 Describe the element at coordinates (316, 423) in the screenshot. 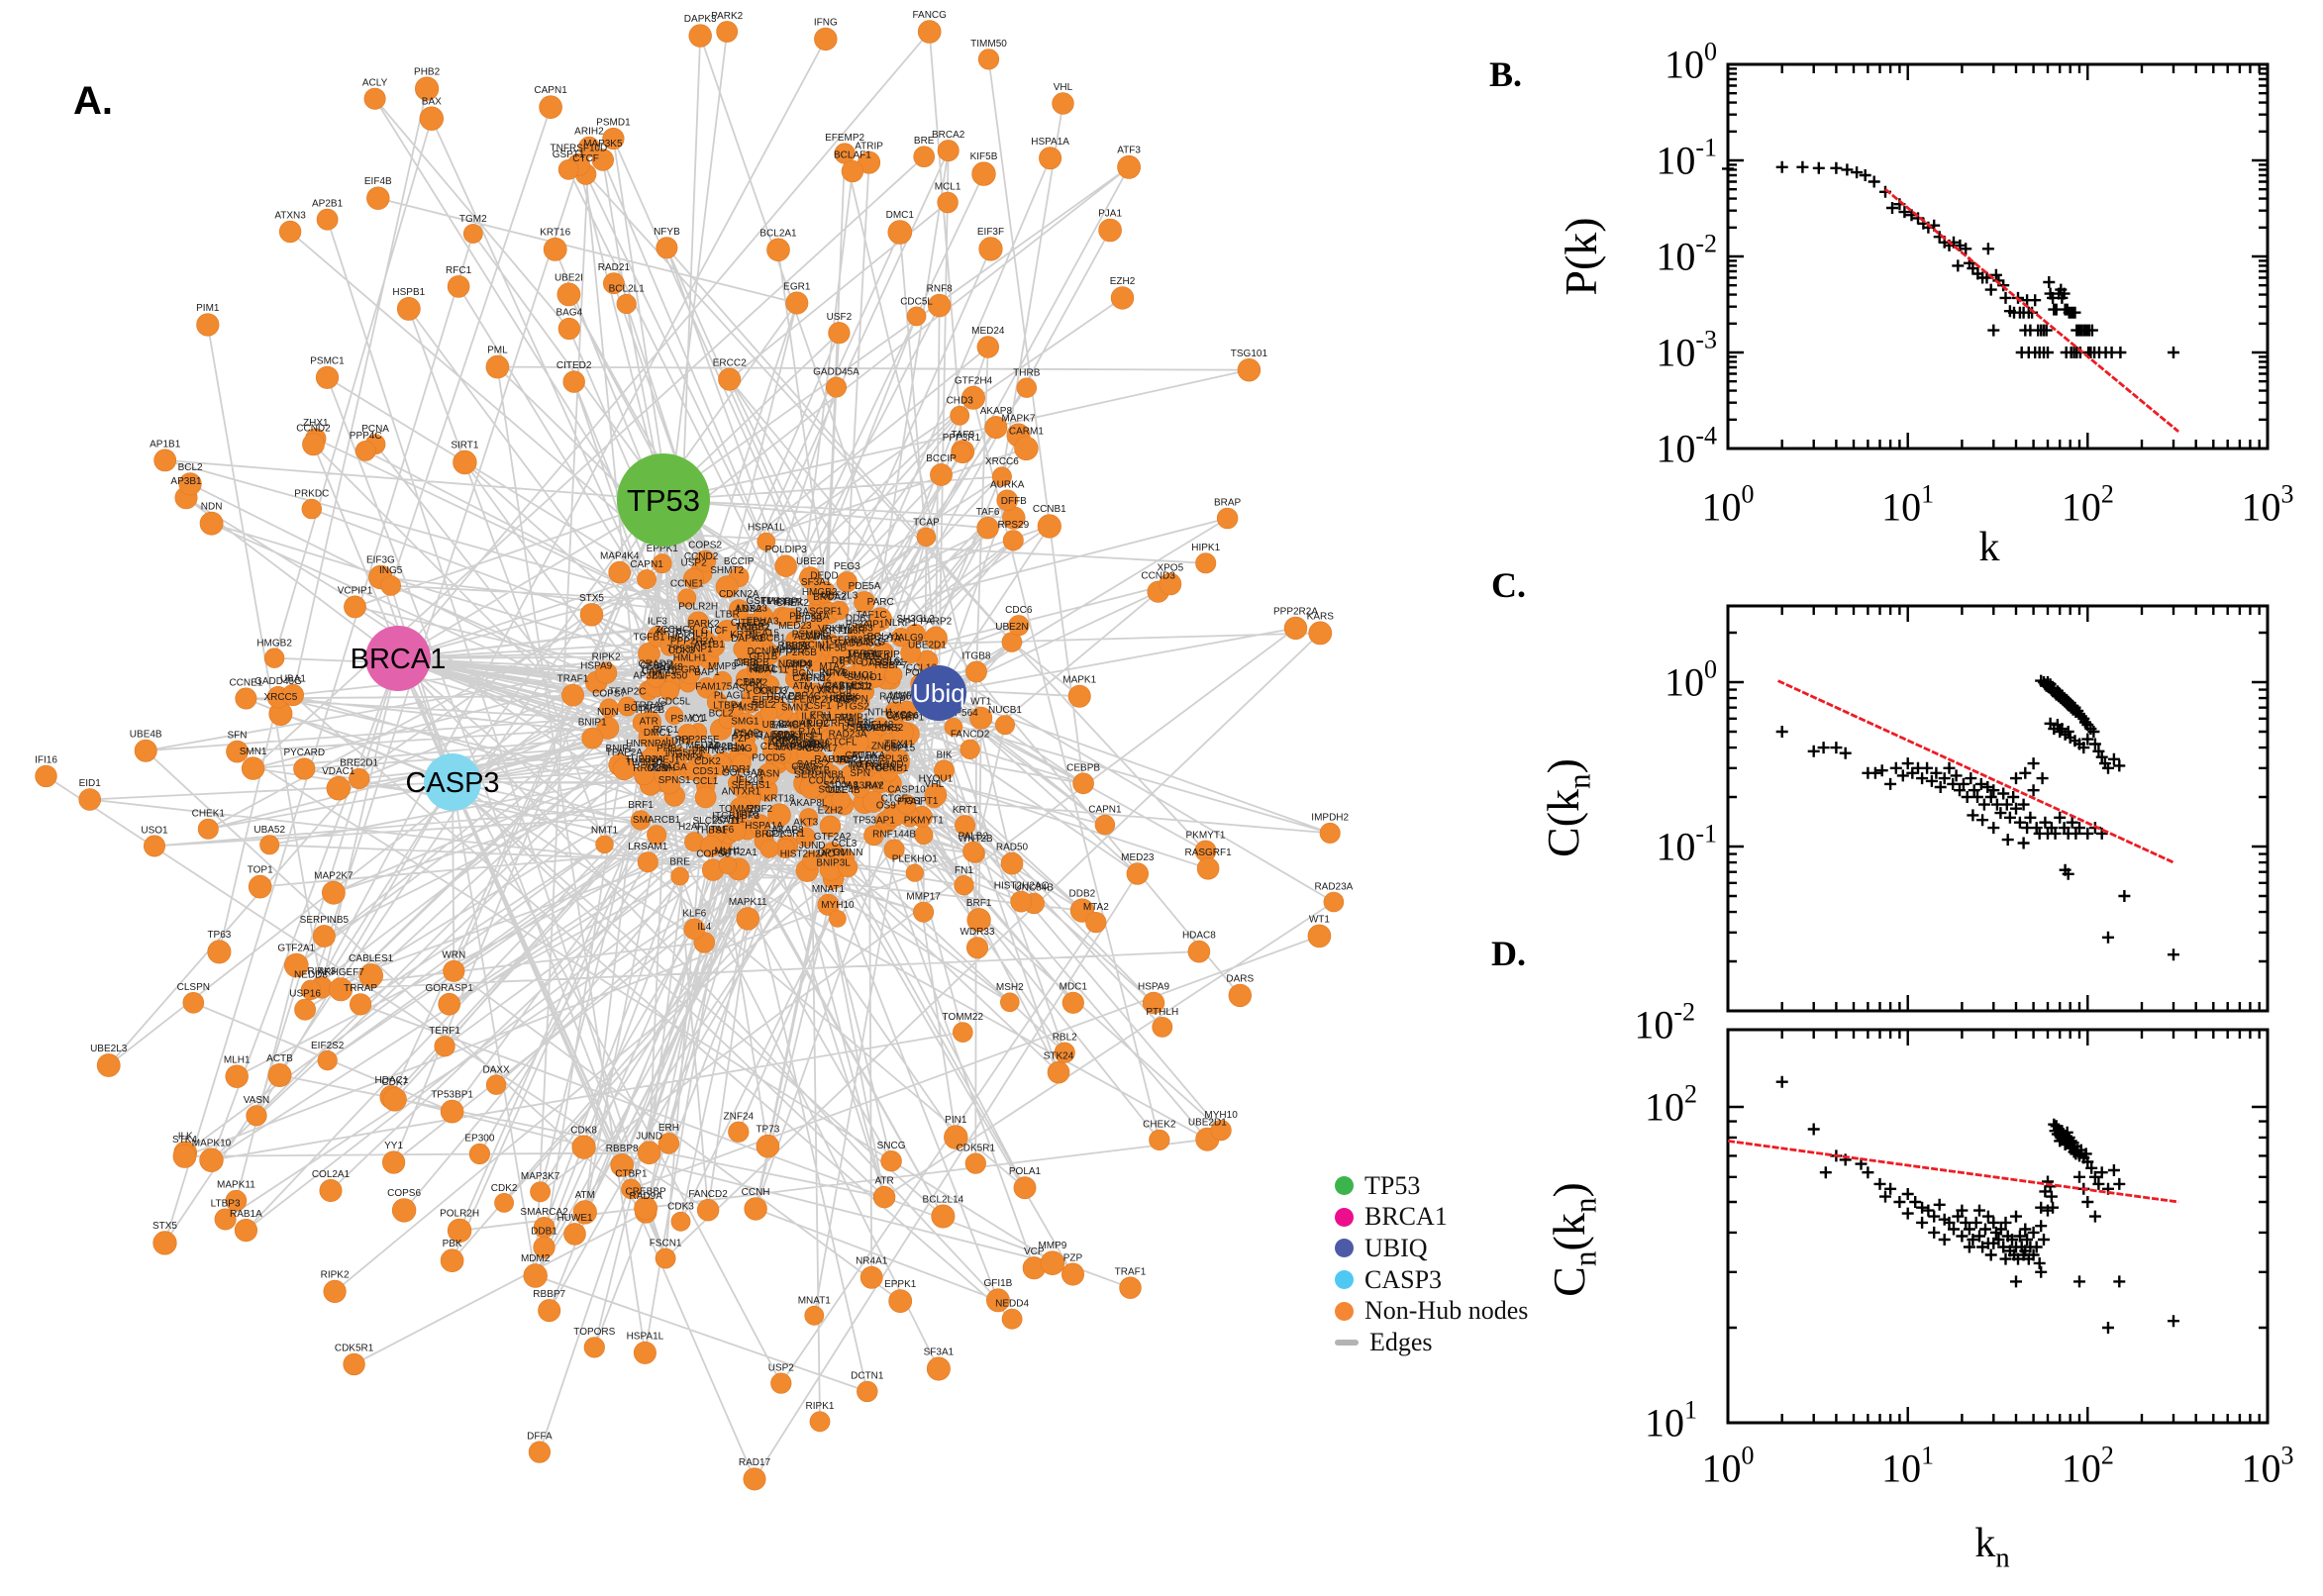

I see `gene-label: ZHX1` at that location.